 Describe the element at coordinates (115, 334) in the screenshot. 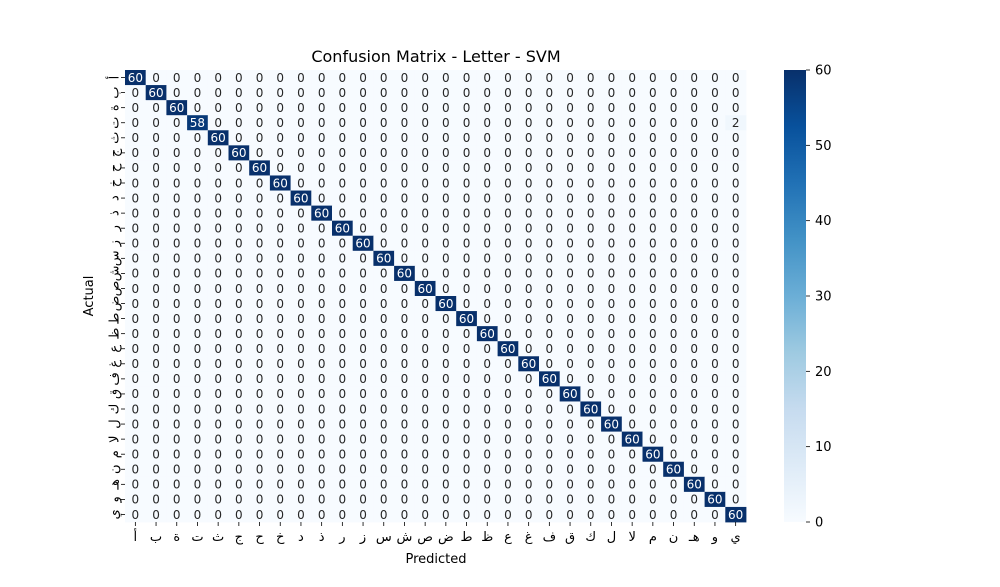

I see `y-tick-label: ظ` at that location.